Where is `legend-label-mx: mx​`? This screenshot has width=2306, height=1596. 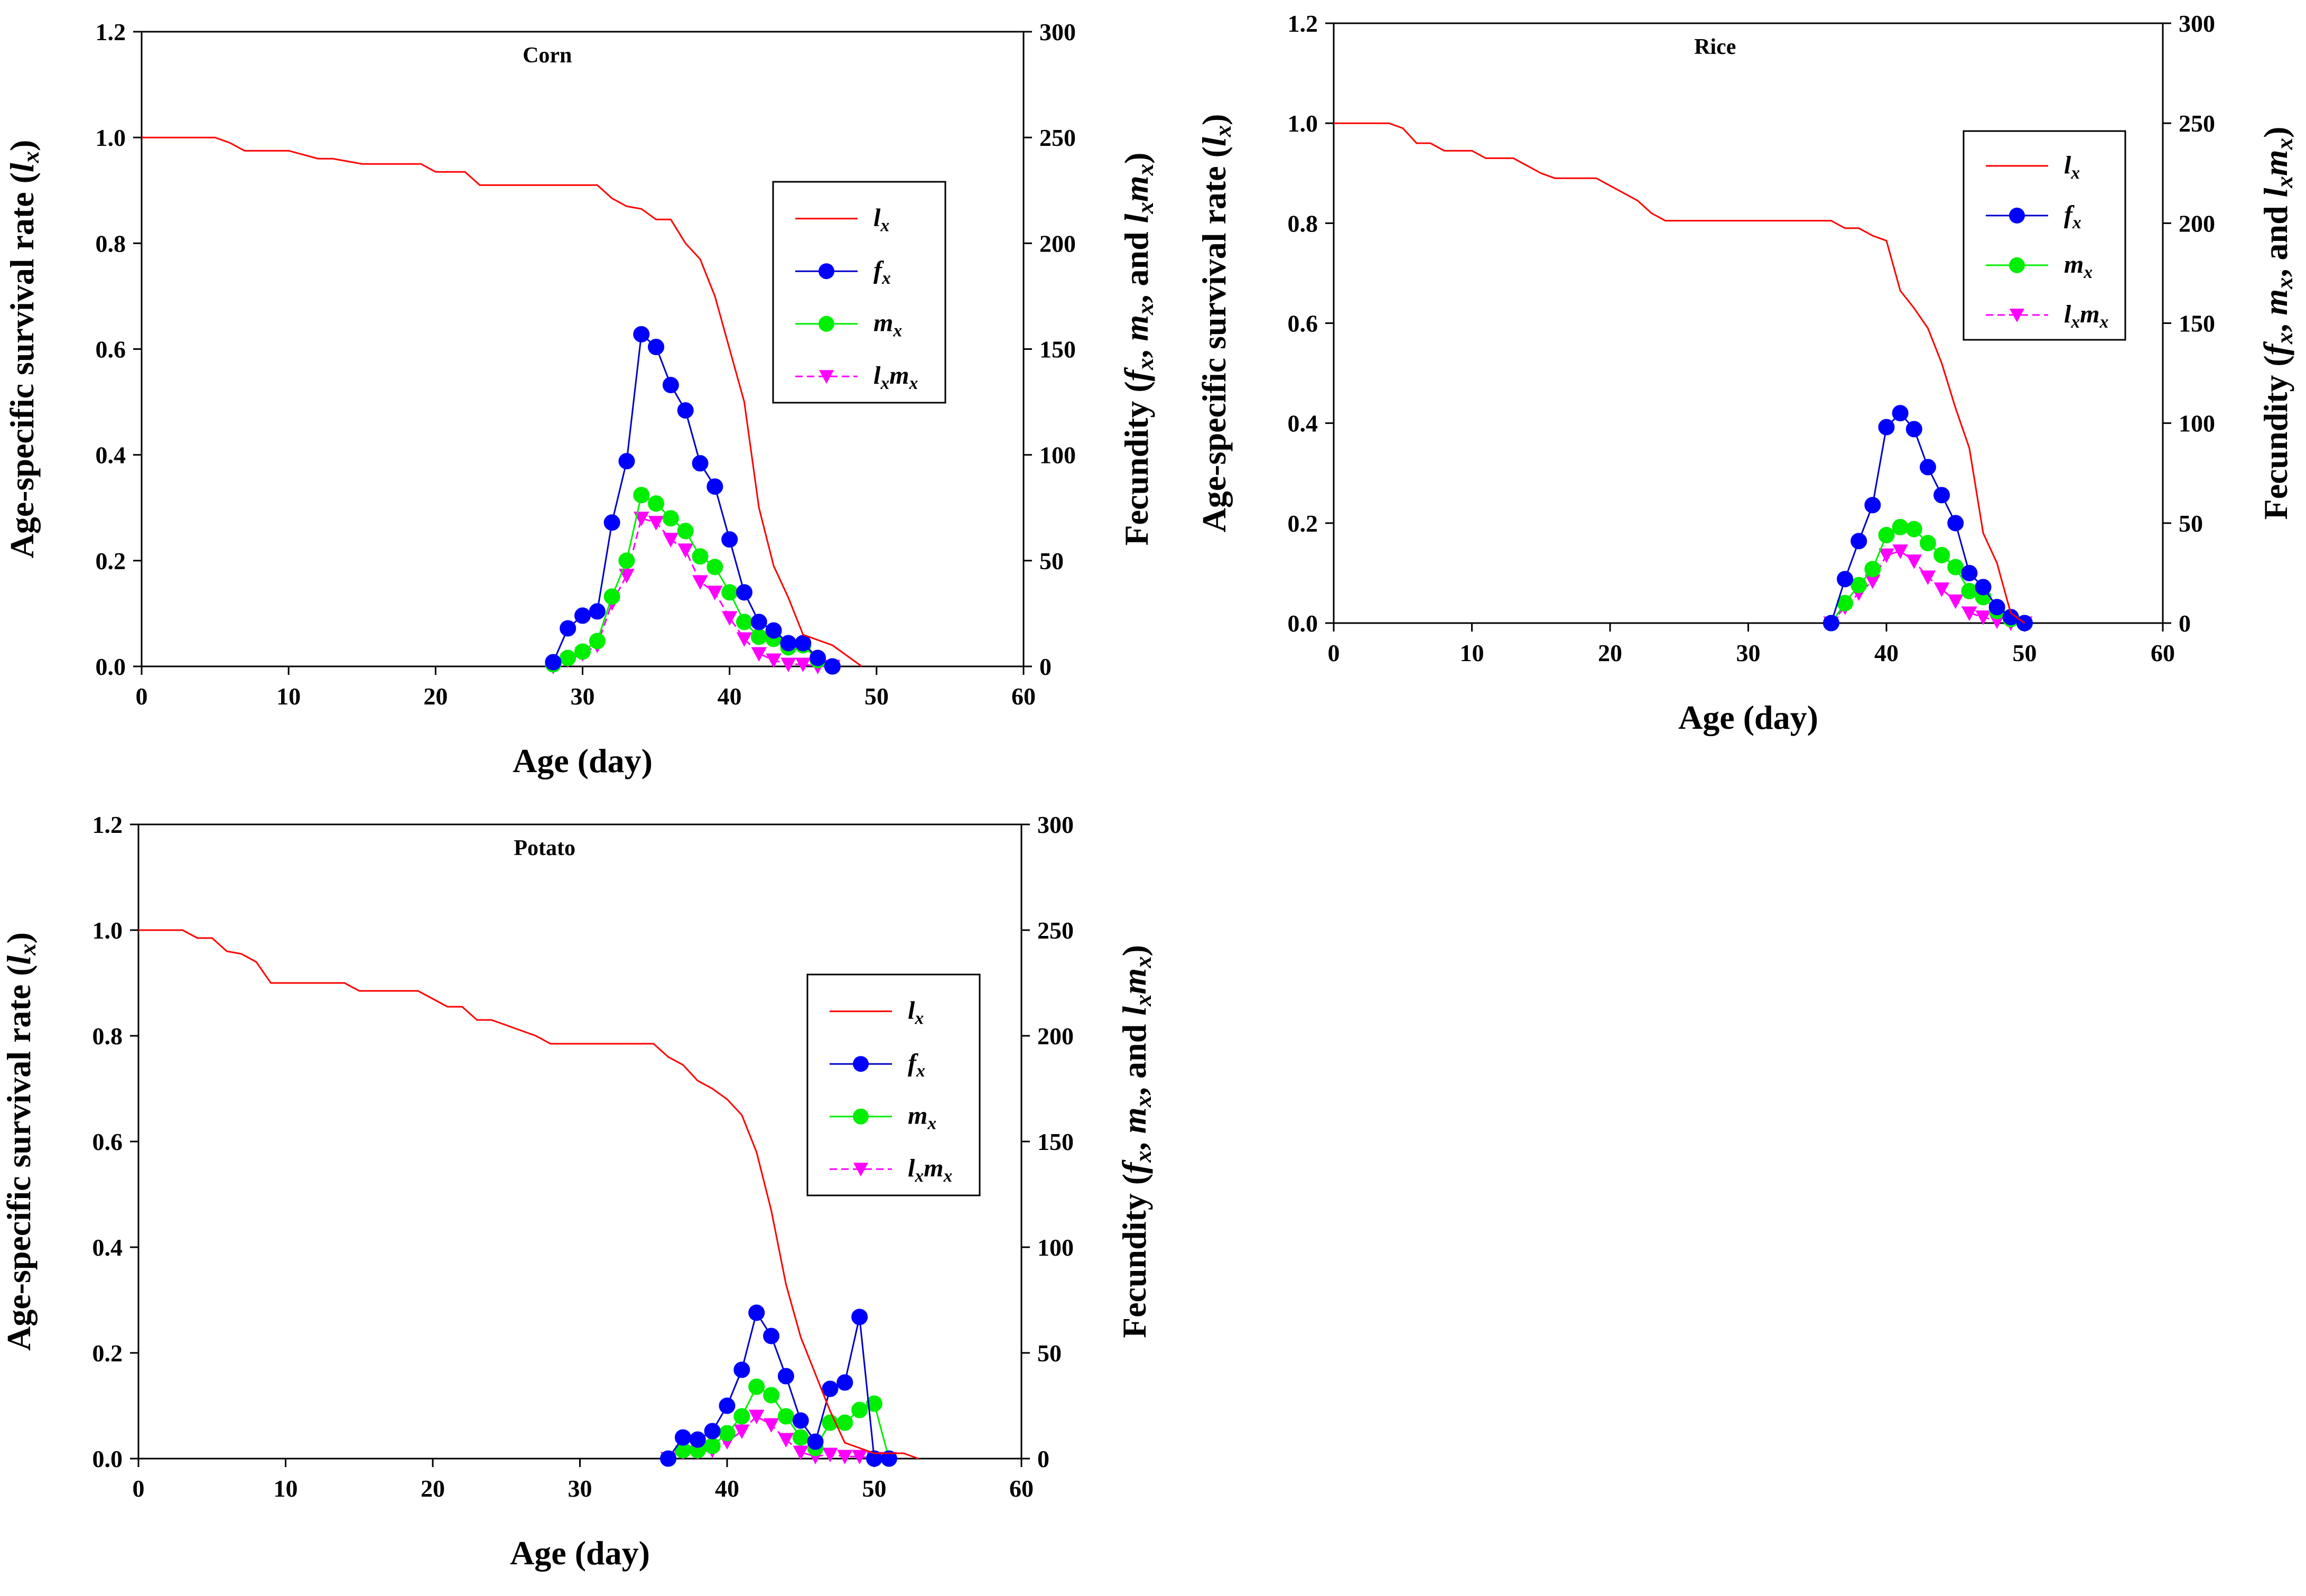
legend-label-mx: mx​ is located at coordinates (2078, 266).